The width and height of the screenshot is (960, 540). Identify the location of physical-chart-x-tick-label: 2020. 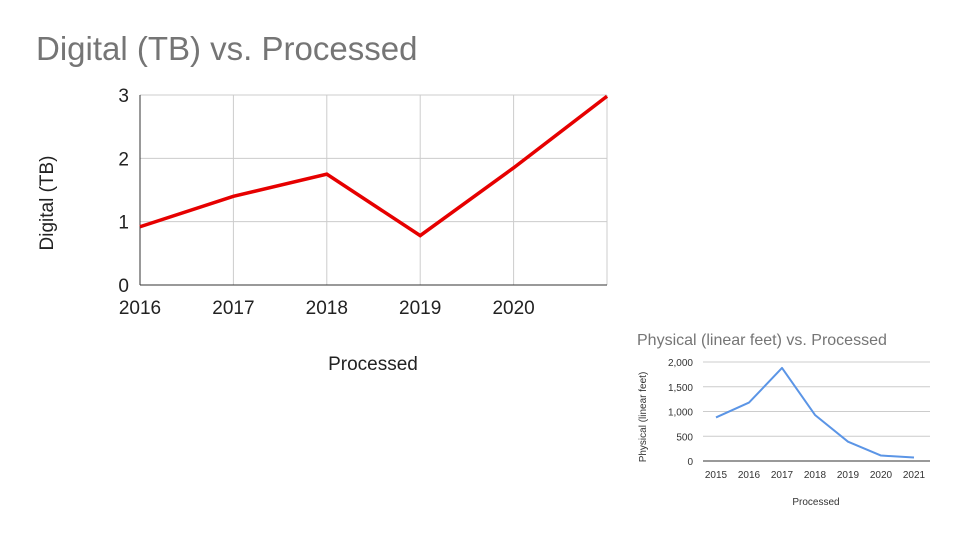
(881, 475).